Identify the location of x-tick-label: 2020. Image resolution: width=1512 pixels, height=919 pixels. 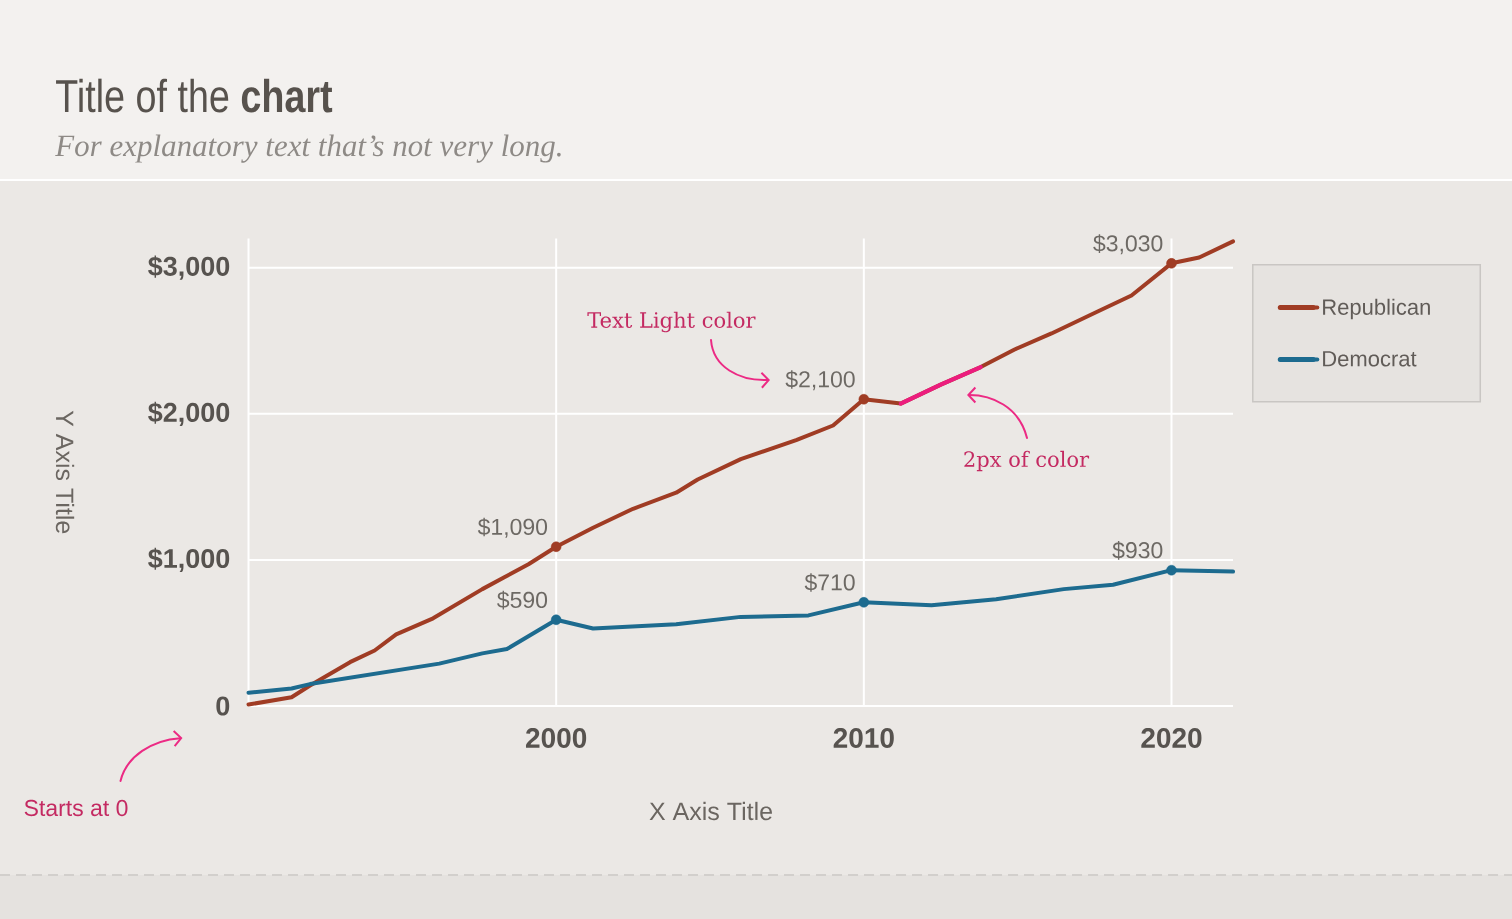
(1171, 738).